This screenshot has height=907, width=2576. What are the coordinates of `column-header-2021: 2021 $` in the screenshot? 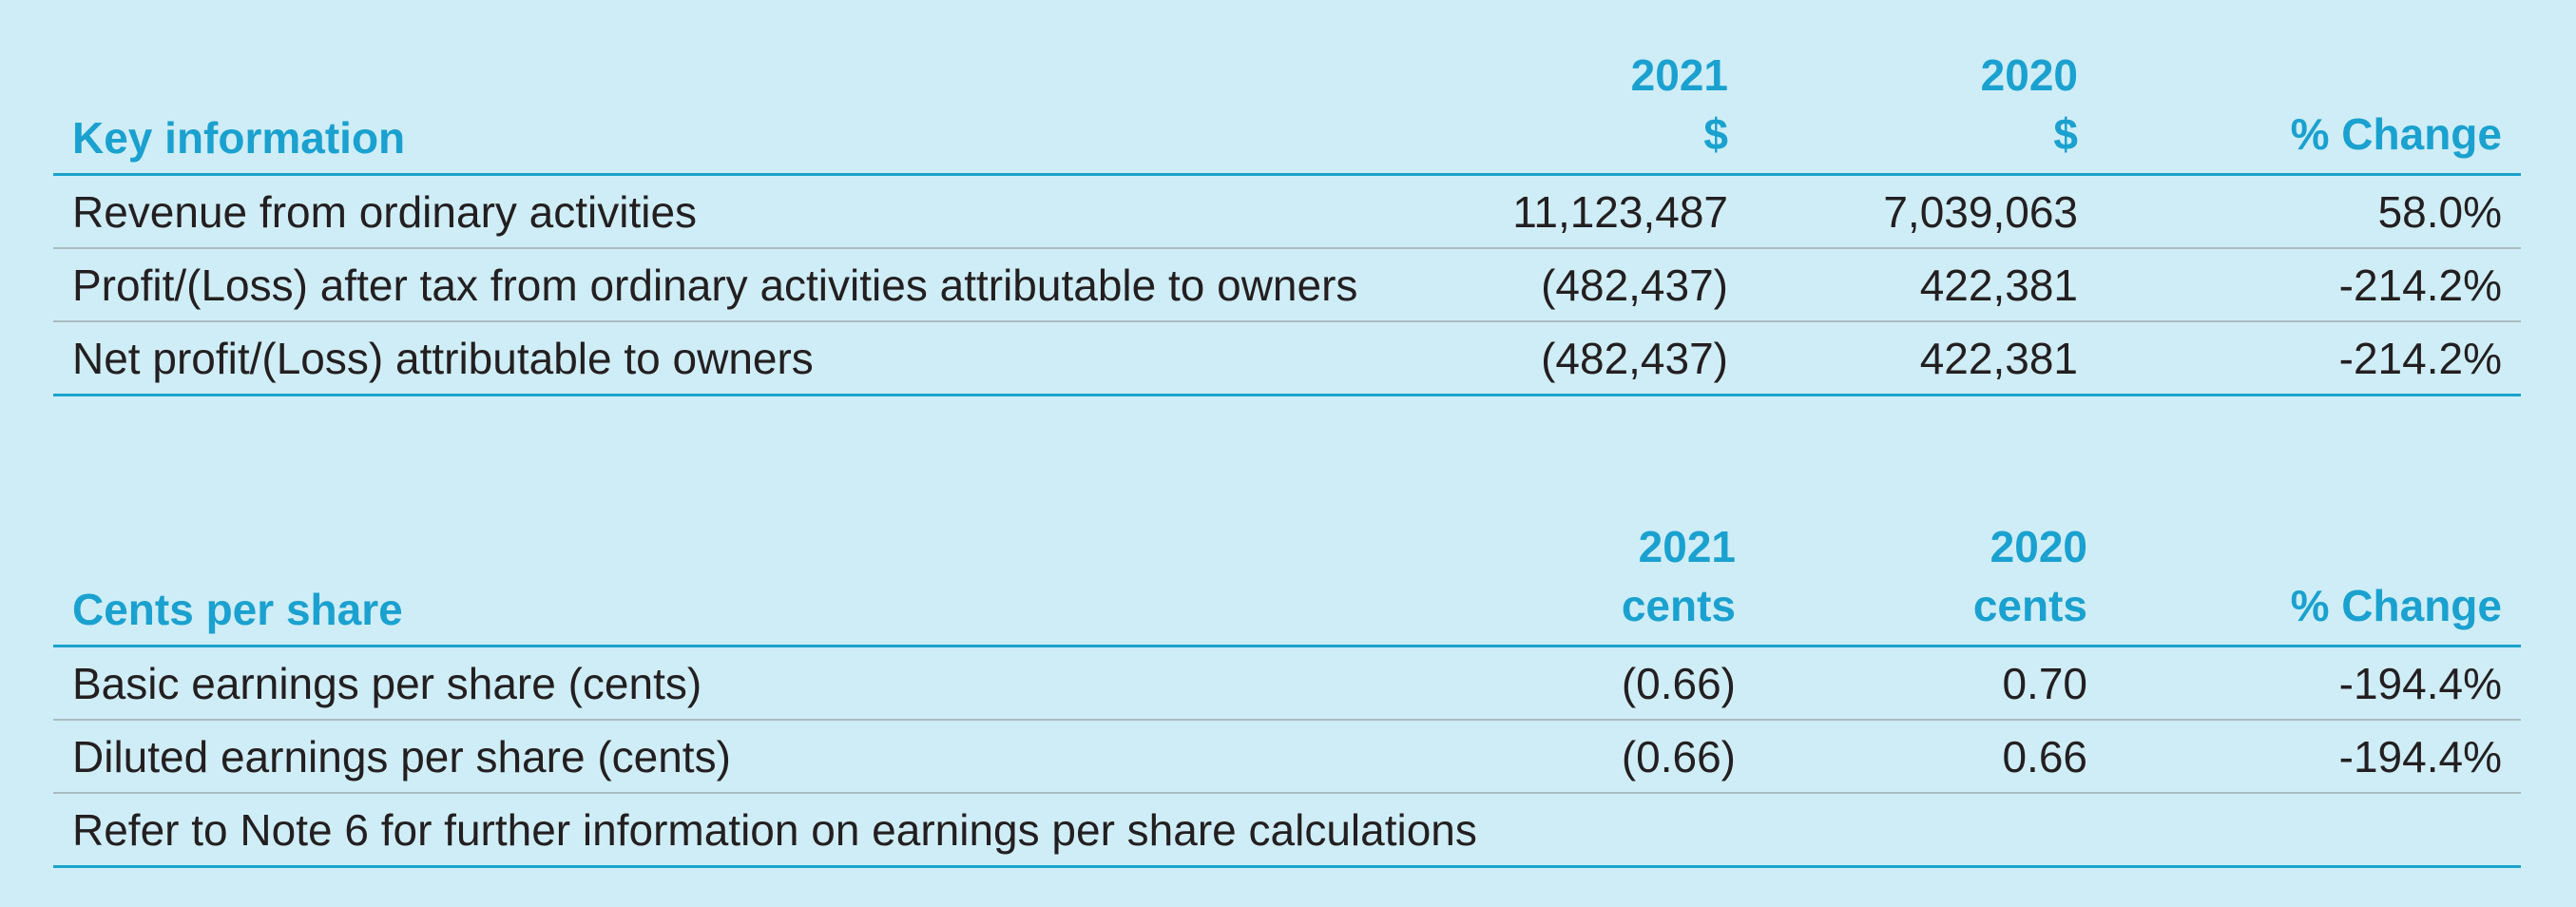 It's located at (1679, 105).